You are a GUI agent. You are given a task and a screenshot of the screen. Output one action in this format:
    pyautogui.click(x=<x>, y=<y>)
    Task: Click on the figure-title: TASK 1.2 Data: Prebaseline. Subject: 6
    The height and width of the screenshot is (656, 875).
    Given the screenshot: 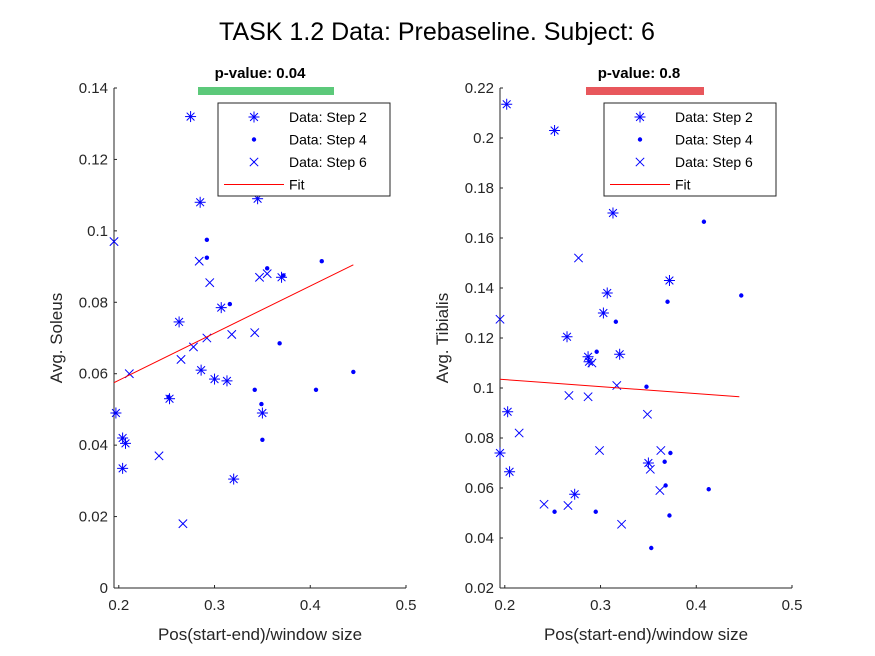 What is the action you would take?
    pyautogui.click(x=437, y=32)
    